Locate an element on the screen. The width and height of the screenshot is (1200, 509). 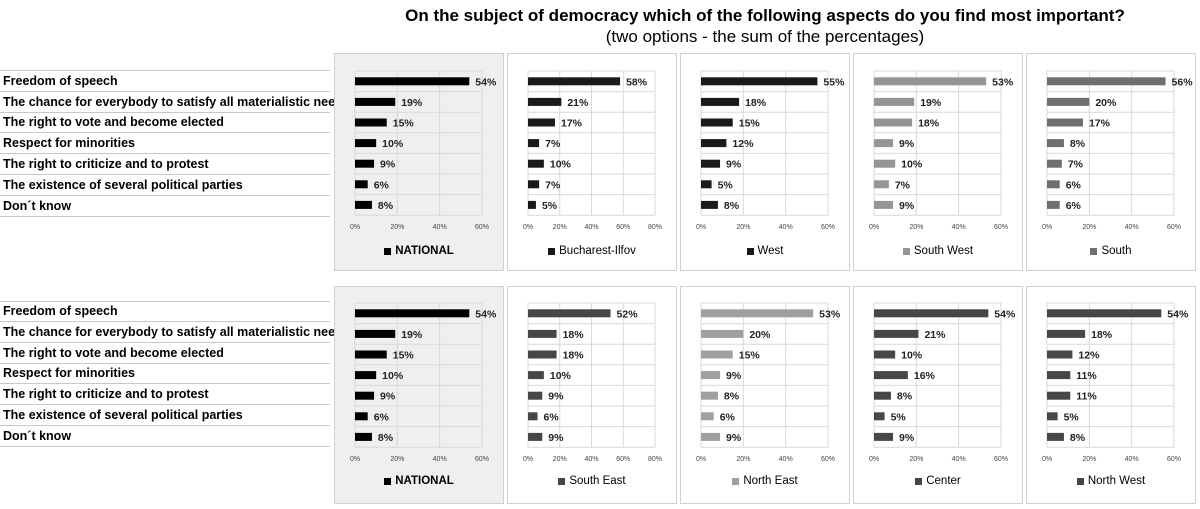
legend: South West is located at coordinates (938, 251).